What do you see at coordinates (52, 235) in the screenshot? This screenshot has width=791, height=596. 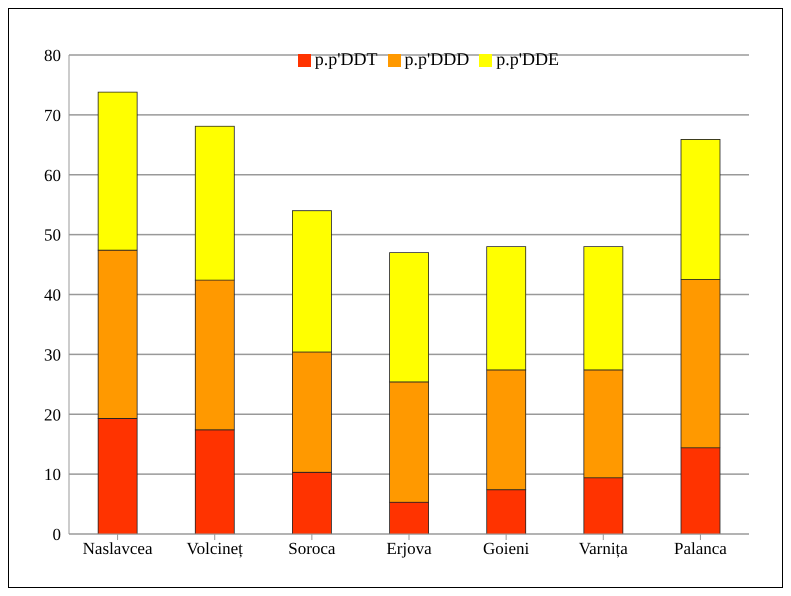 I see `y-tick-label: 50` at bounding box center [52, 235].